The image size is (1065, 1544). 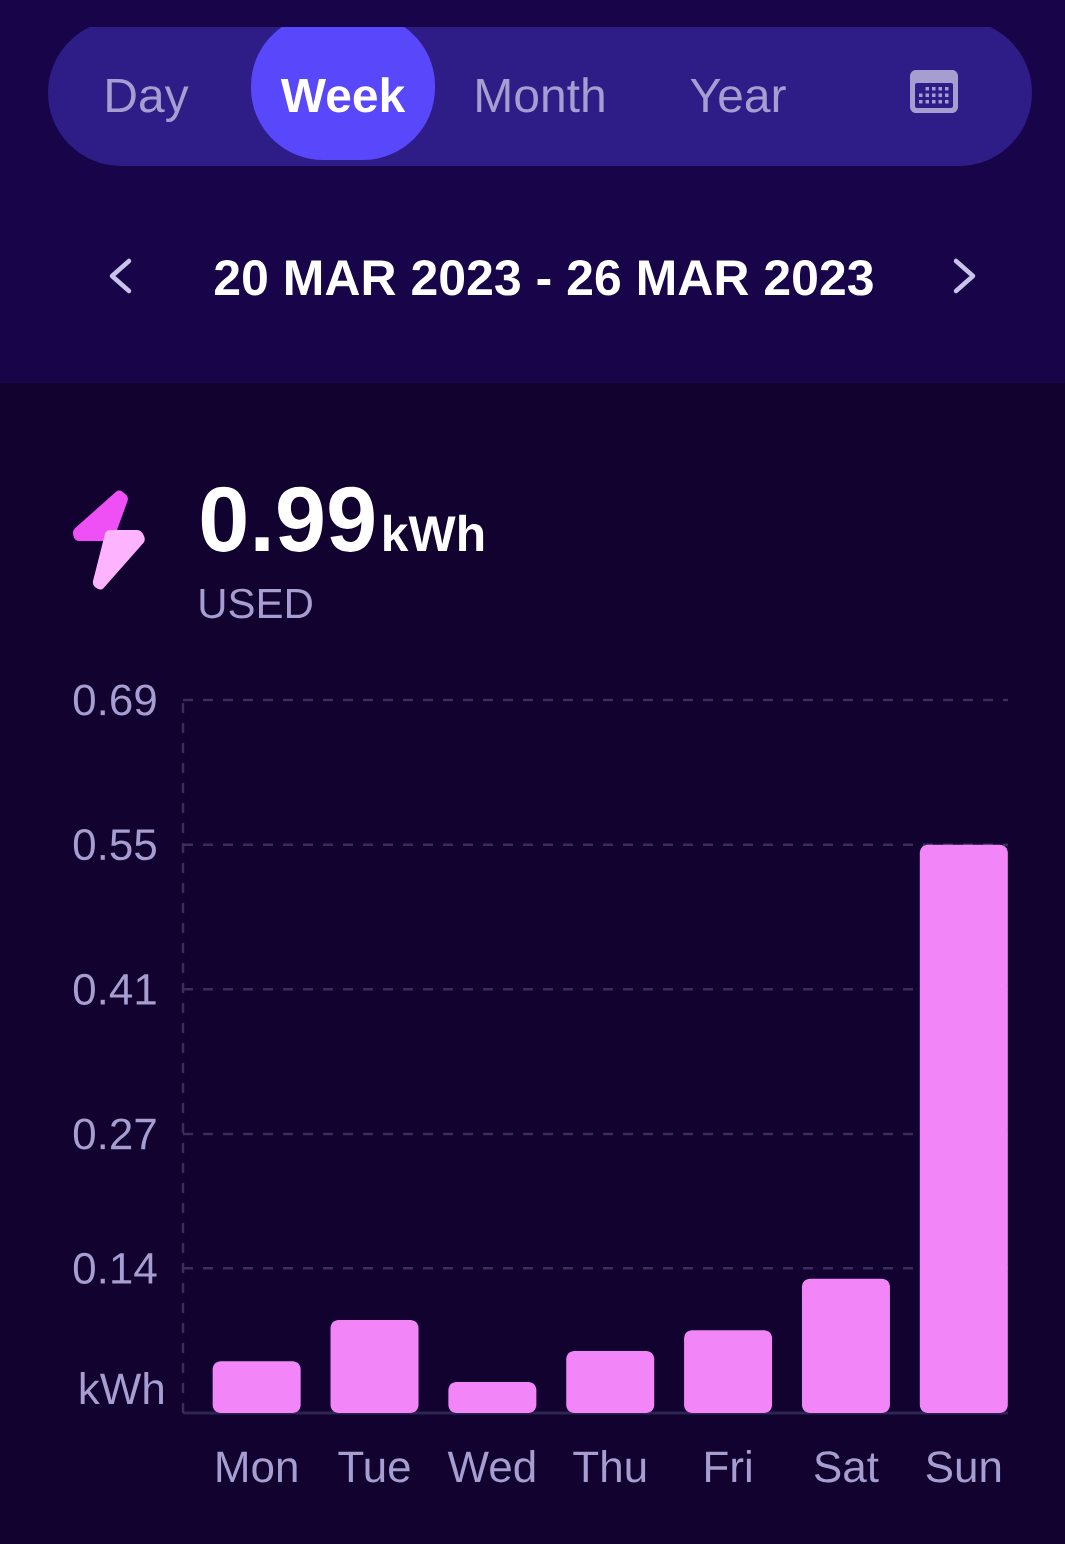 I want to click on x-tick-label: Sat, so click(x=846, y=1467).